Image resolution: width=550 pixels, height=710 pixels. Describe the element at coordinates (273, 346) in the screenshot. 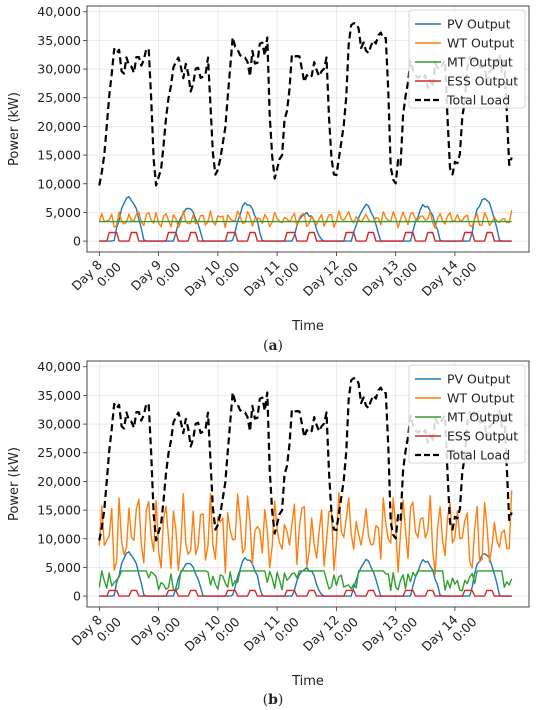

I see `caption-a: (a)` at that location.